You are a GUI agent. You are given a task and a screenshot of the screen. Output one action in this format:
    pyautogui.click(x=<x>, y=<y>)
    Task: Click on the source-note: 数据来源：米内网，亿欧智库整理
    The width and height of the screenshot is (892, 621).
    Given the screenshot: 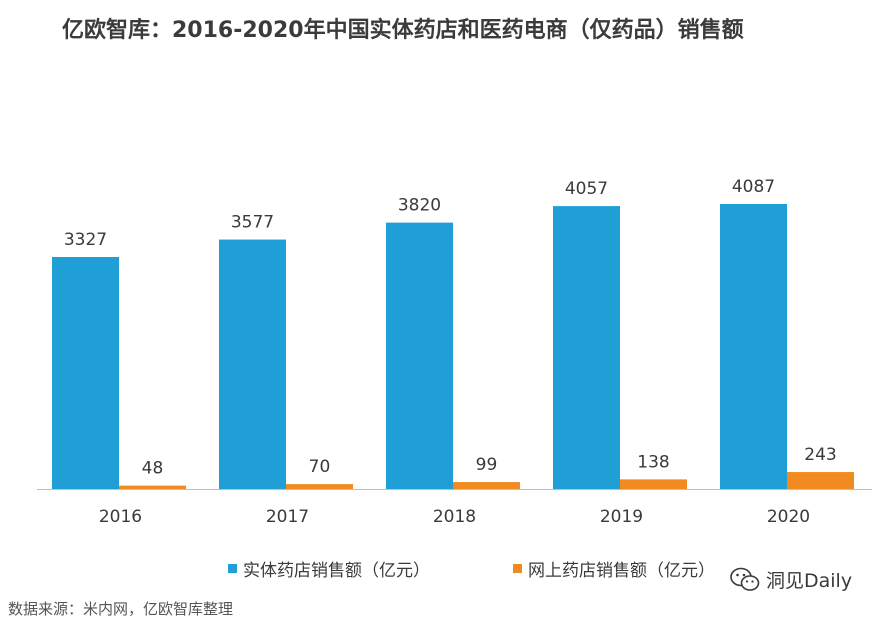 What is the action you would take?
    pyautogui.click(x=121, y=609)
    